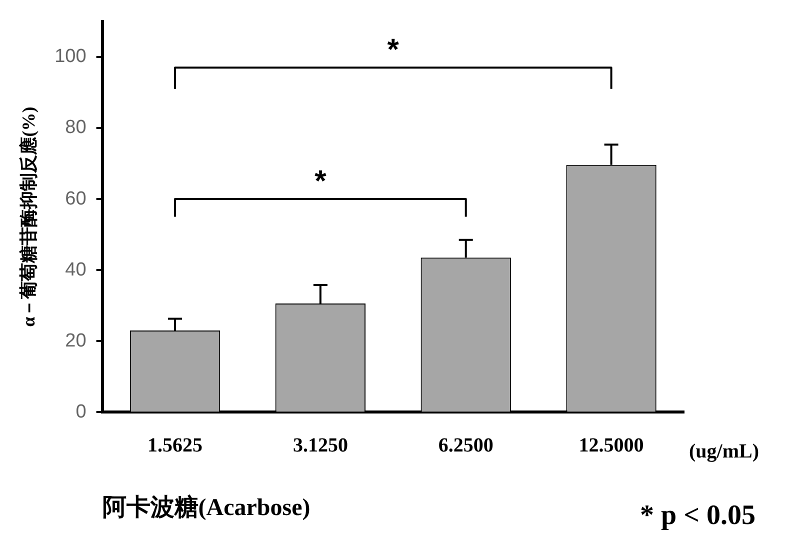 Image resolution: width=799 pixels, height=537 pixels. Describe the element at coordinates (75, 269) in the screenshot. I see `y-tick-label: 40` at that location.